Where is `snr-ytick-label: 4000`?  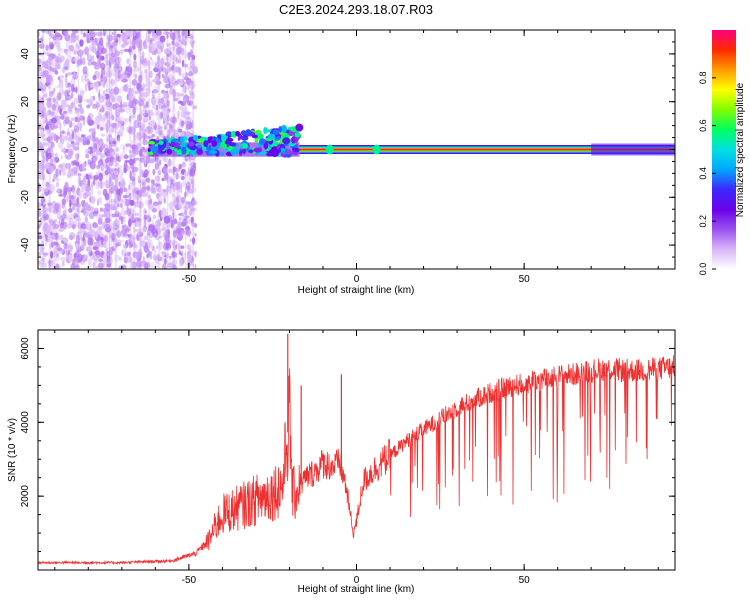
snr-ytick-label: 4000 is located at coordinates (25, 422).